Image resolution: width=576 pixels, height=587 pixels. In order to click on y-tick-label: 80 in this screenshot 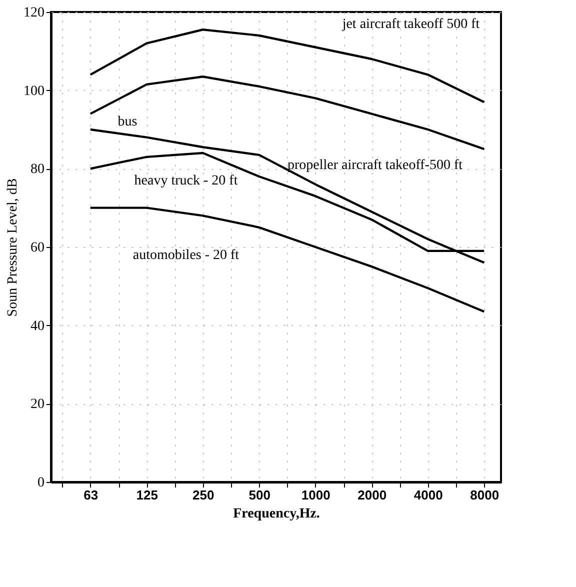, I will do `click(37, 170)`.